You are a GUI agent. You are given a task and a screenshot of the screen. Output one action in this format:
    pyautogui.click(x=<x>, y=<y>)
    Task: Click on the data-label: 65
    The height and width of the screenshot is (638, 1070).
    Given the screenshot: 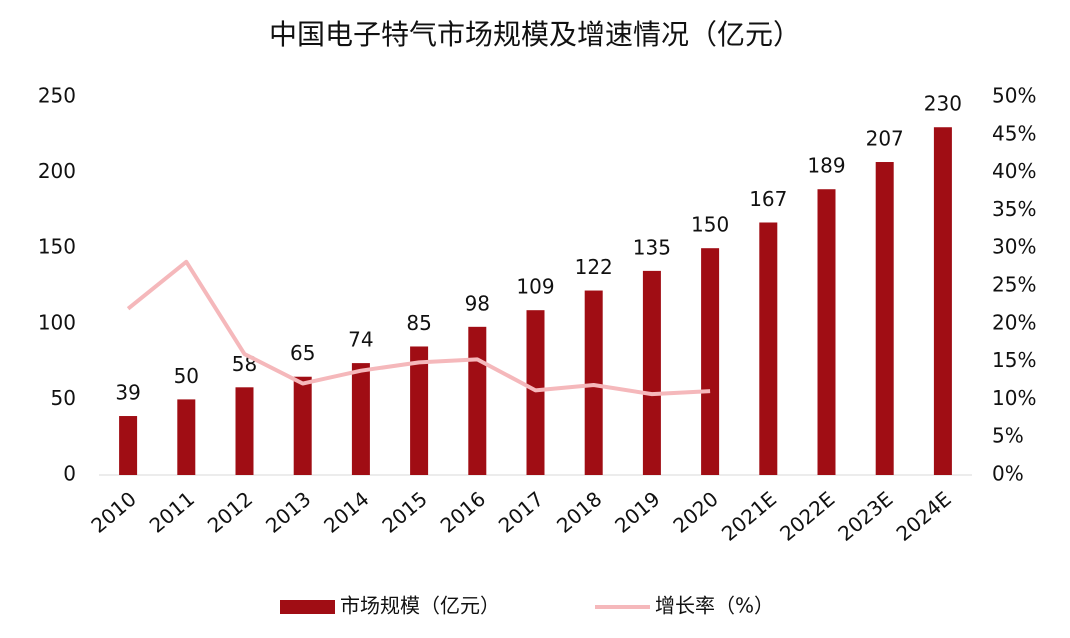 What is the action you would take?
    pyautogui.click(x=302, y=353)
    